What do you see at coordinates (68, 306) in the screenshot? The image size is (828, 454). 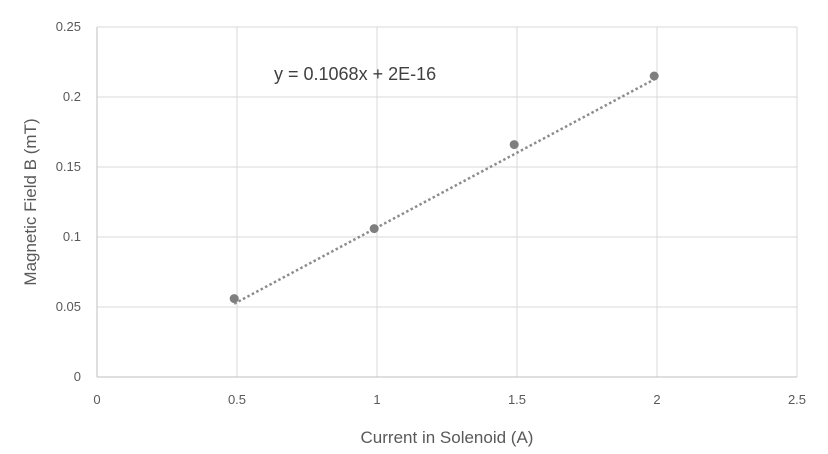 I see `y-tick-label: 0.05` at bounding box center [68, 306].